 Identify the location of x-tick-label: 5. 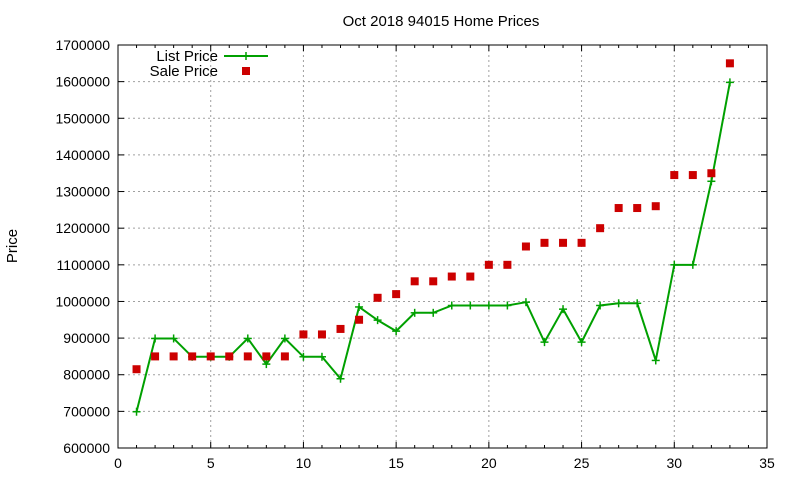
(211, 463).